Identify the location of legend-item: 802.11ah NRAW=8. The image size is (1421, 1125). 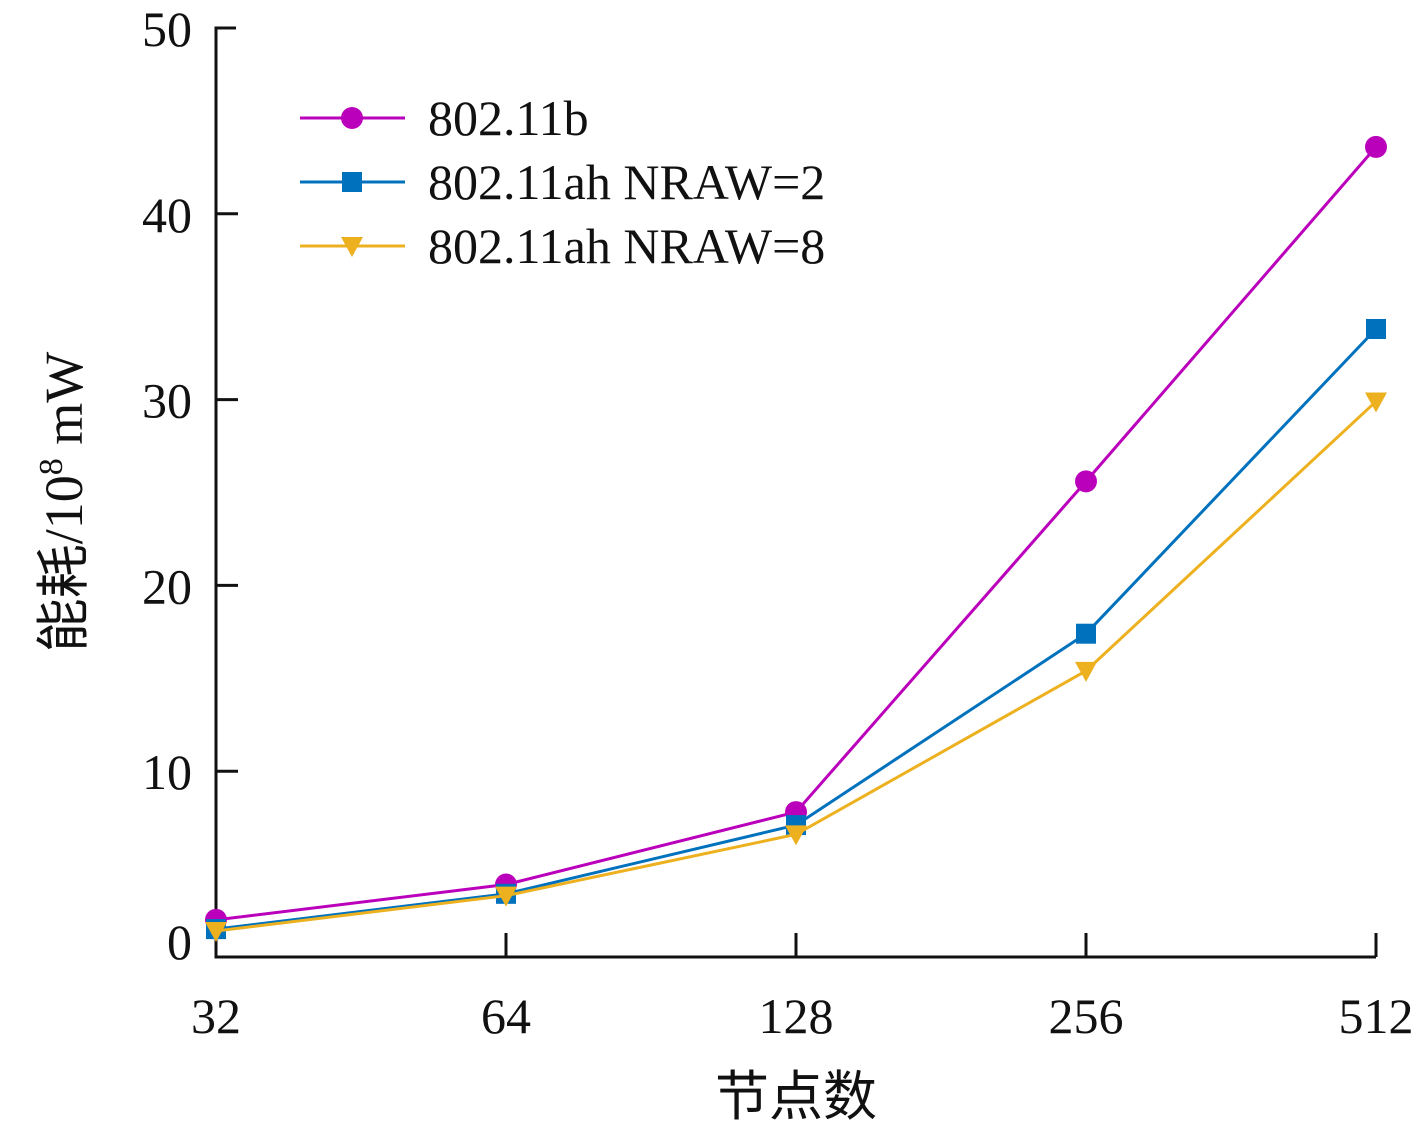
(562, 246).